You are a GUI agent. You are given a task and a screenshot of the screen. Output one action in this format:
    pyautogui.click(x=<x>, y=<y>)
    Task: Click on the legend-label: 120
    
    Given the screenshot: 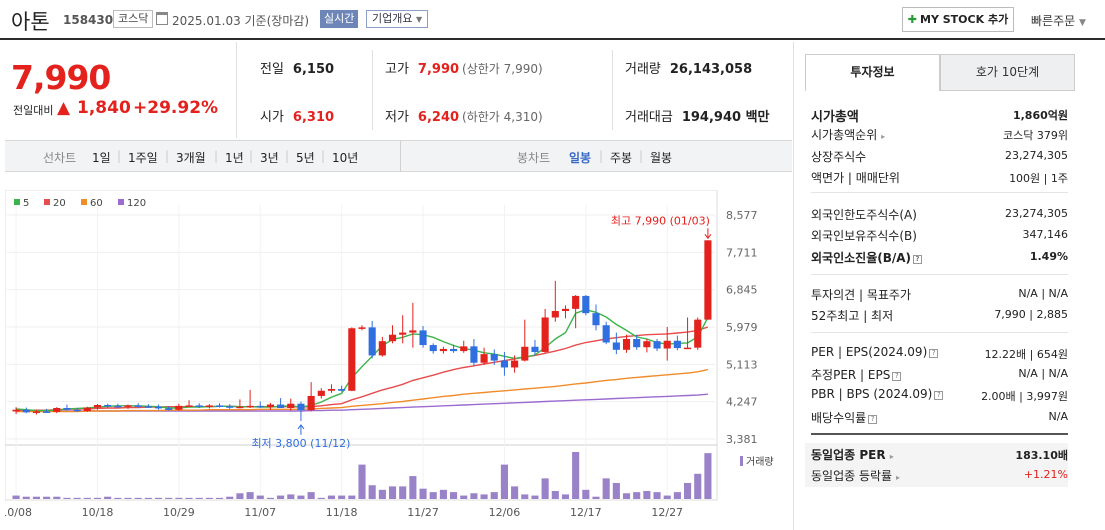 What is the action you would take?
    pyautogui.click(x=136, y=203)
    